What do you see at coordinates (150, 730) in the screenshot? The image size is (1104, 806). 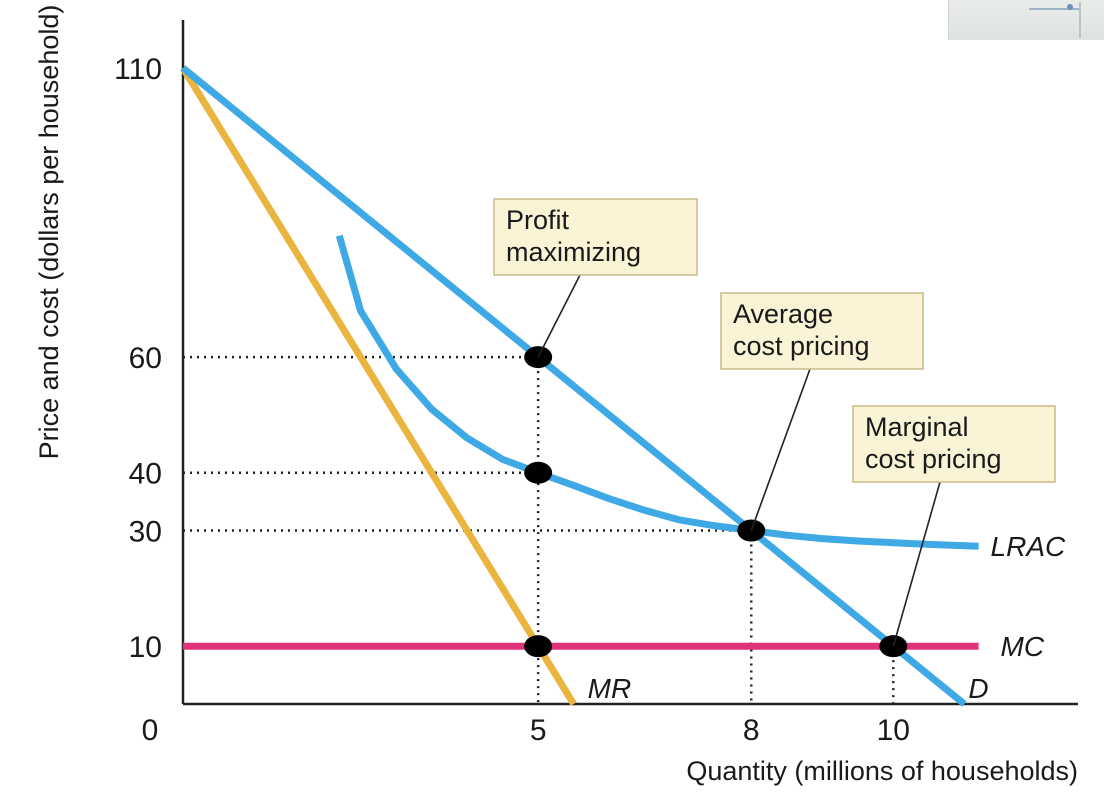 I see `origin-label: 0` at bounding box center [150, 730].